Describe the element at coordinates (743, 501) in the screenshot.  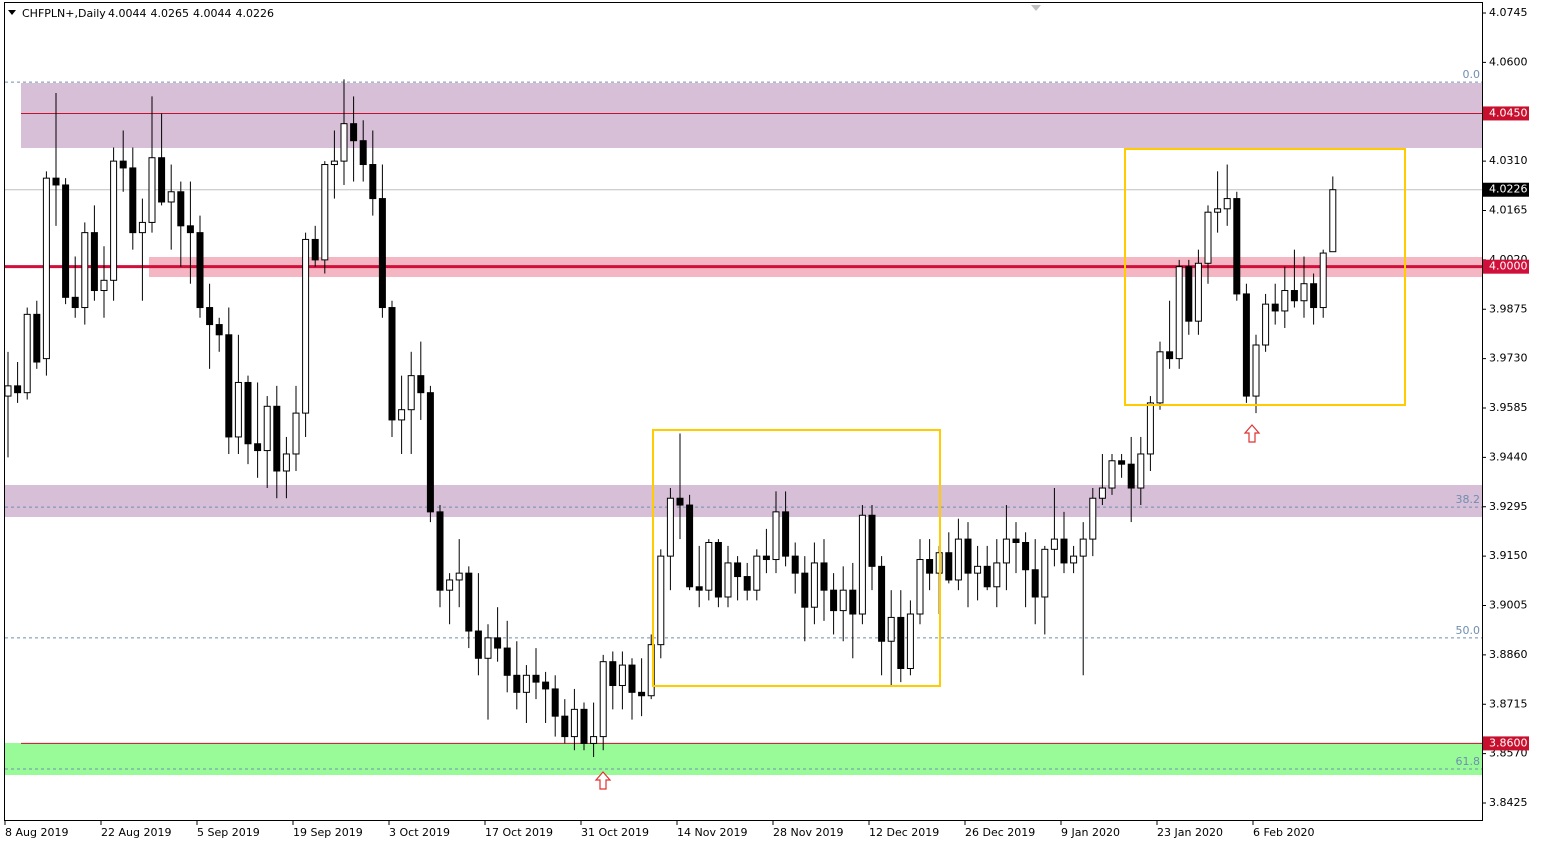
I see `middle-zone` at that location.